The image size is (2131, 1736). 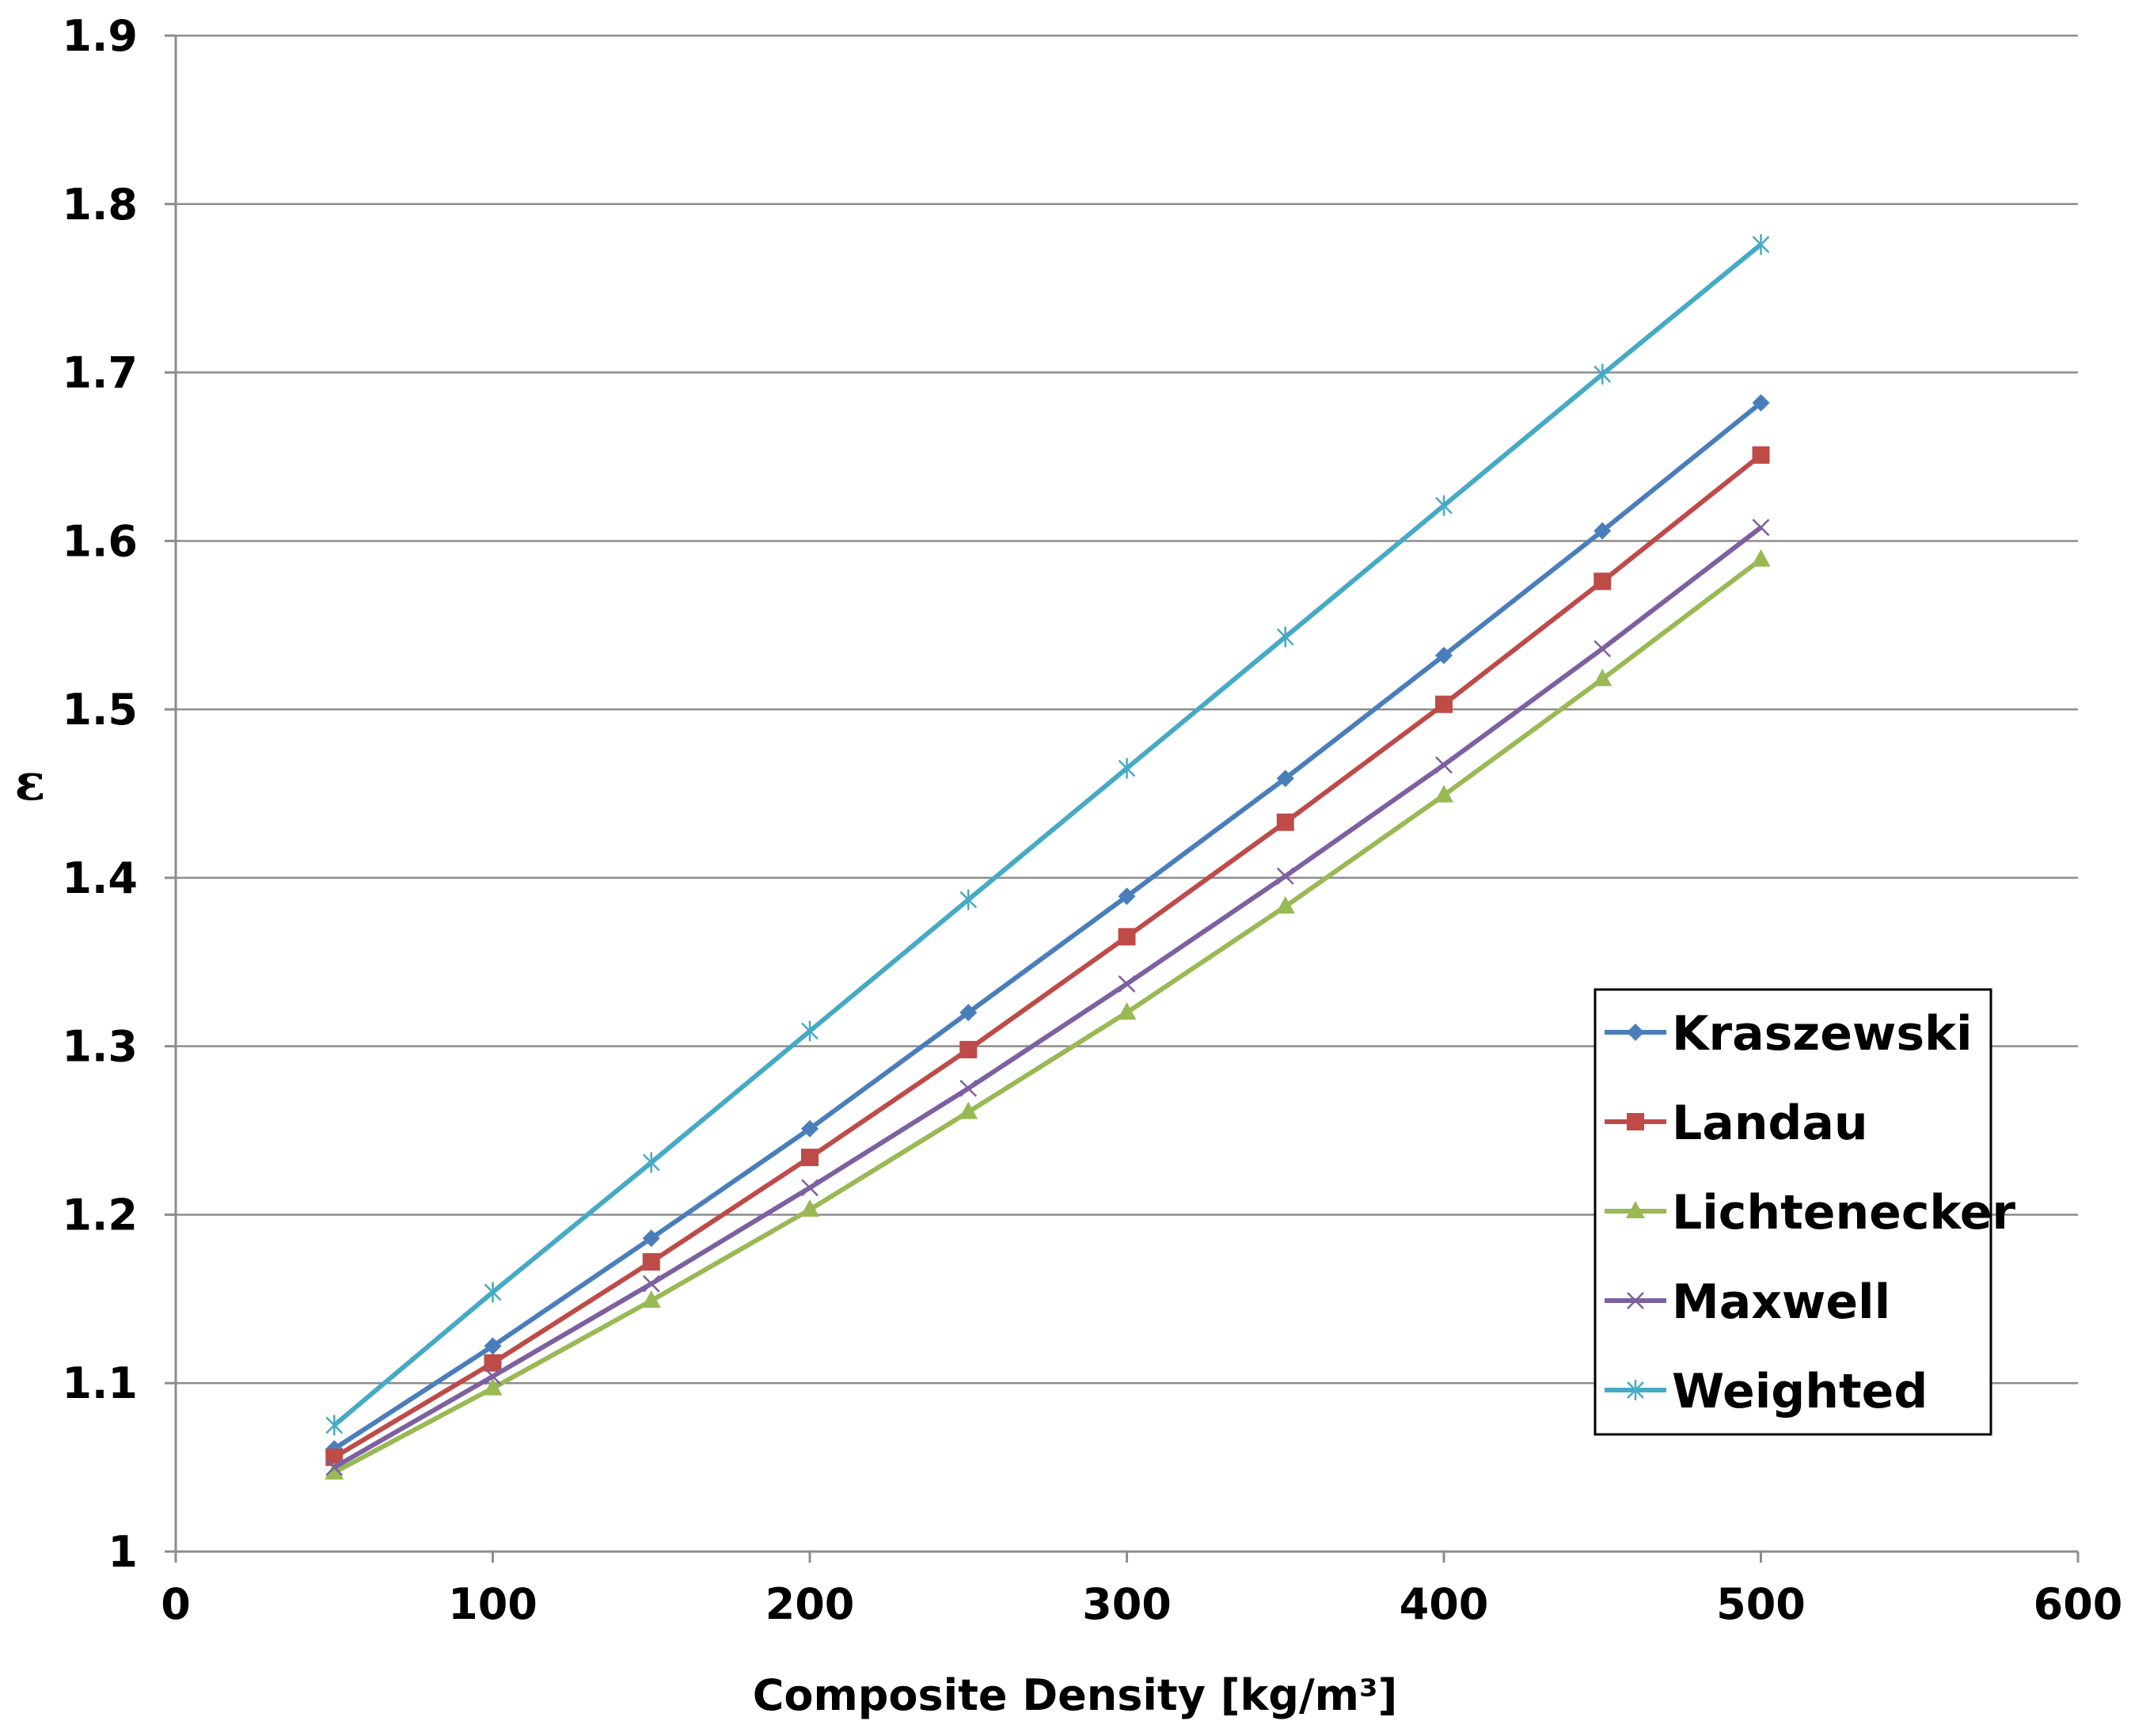 I want to click on y-tick-labels: 1 1.1 1.2 1.3 1.4 1.5 1.6 1.7 1.8 1.9, so click(x=100, y=794).